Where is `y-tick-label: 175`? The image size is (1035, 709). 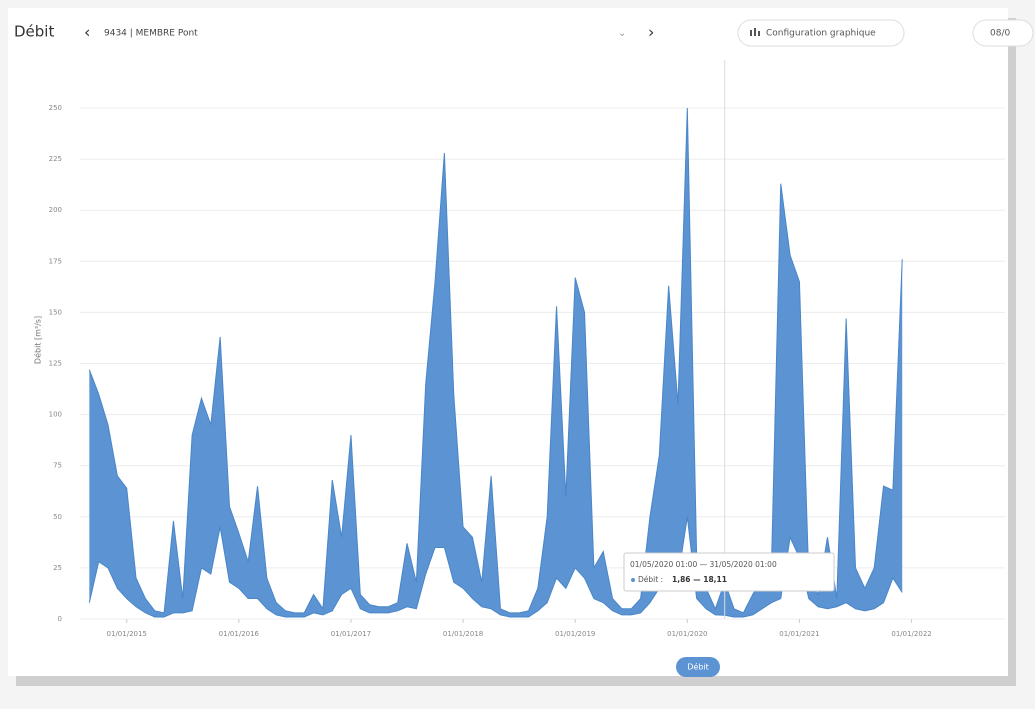 y-tick-label: 175 is located at coordinates (55, 261).